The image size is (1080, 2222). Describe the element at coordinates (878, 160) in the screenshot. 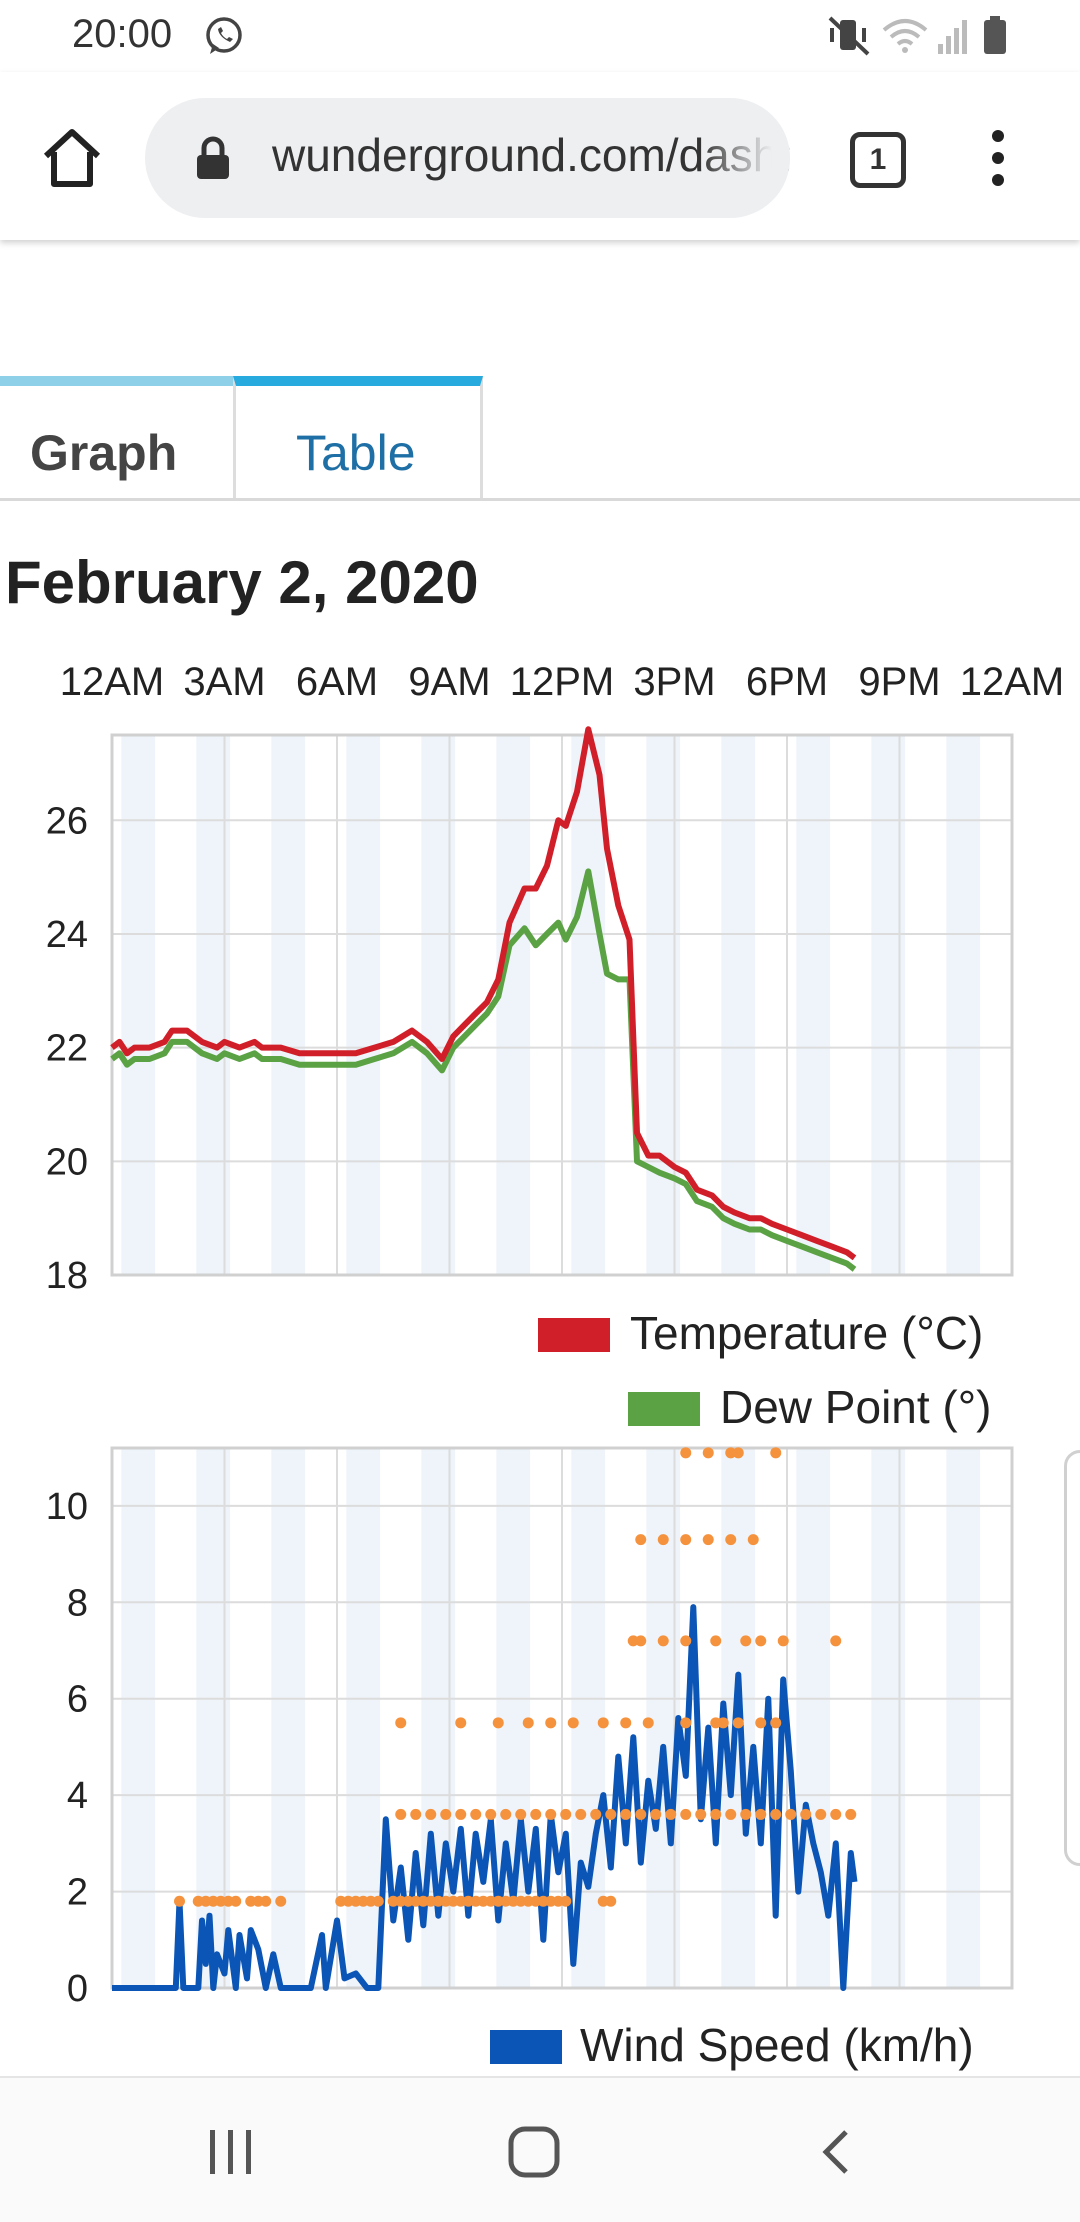

I see `tab-switcher-button: 1` at that location.